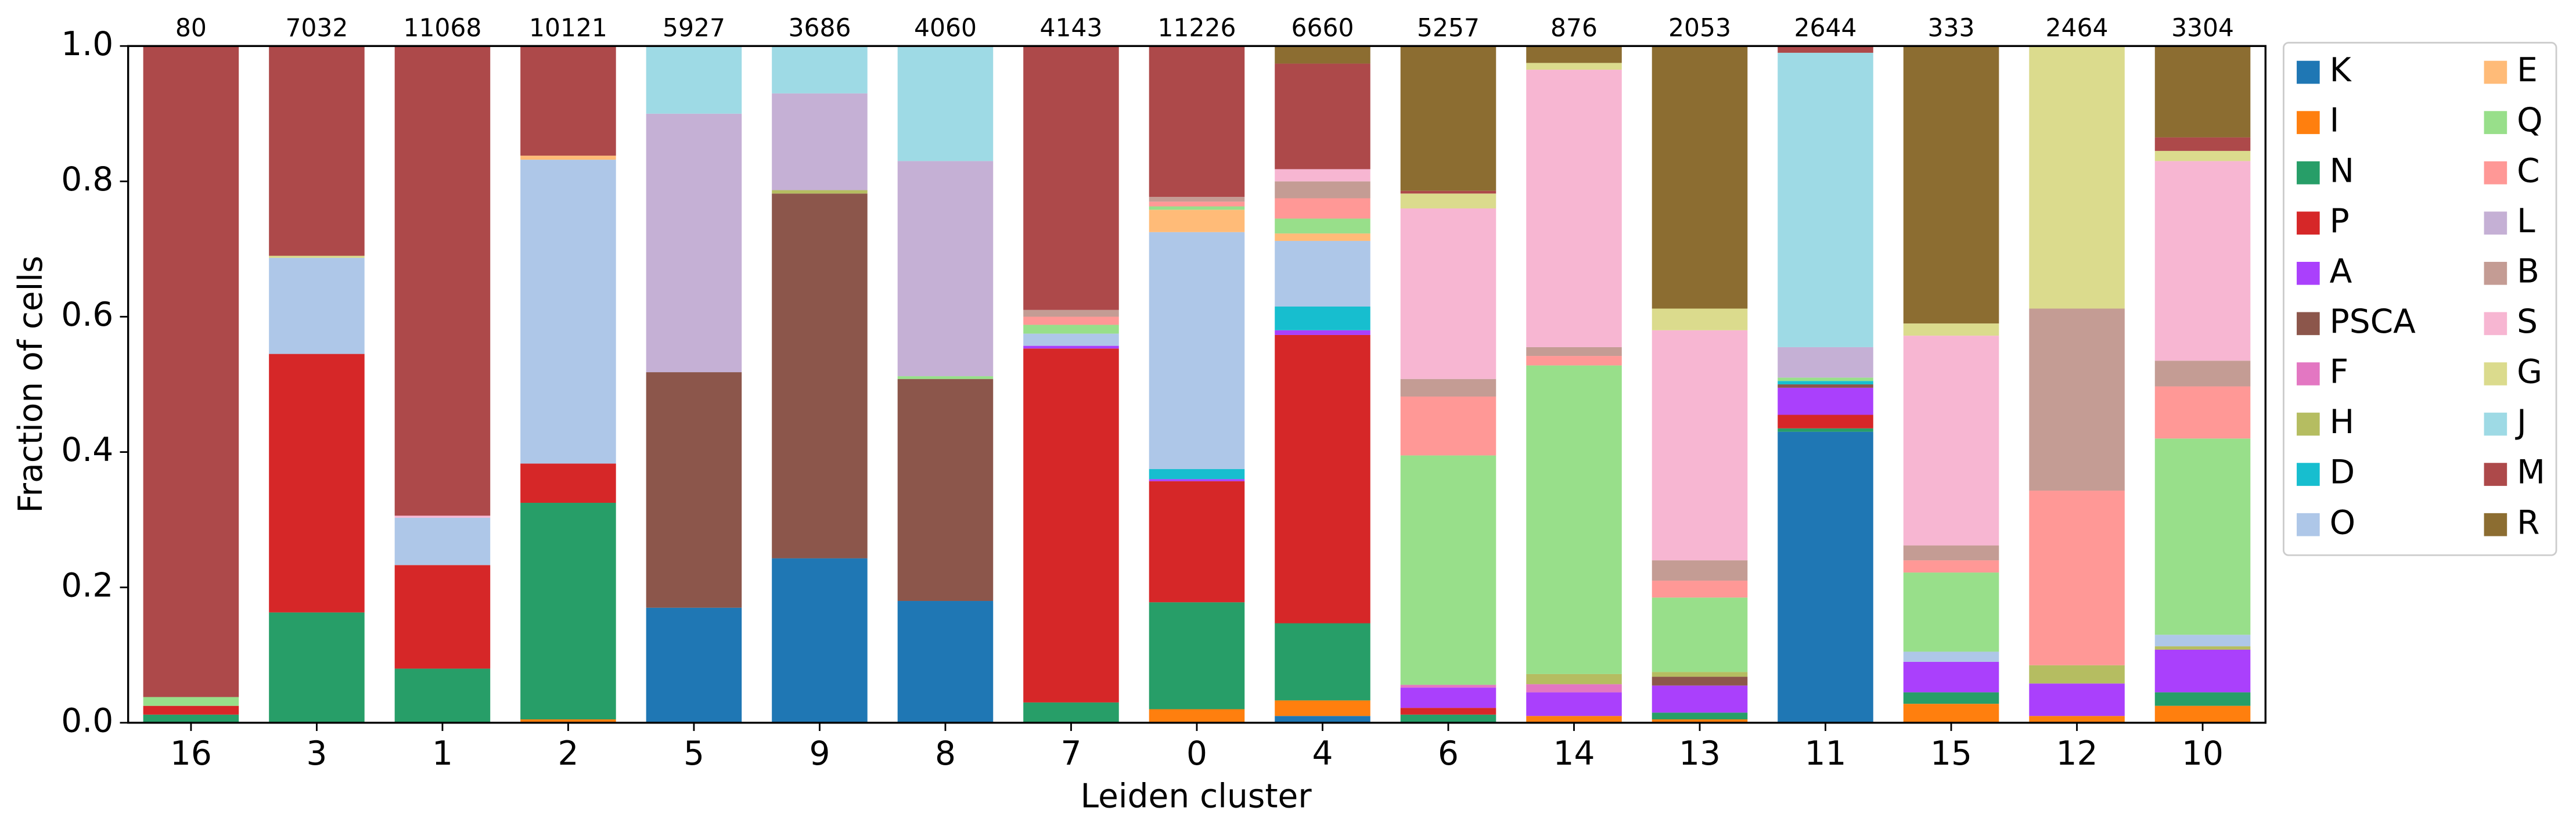 Image resolution: width=2576 pixels, height=832 pixels. Describe the element at coordinates (191, 753) in the screenshot. I see `x-tick-label: 16` at that location.